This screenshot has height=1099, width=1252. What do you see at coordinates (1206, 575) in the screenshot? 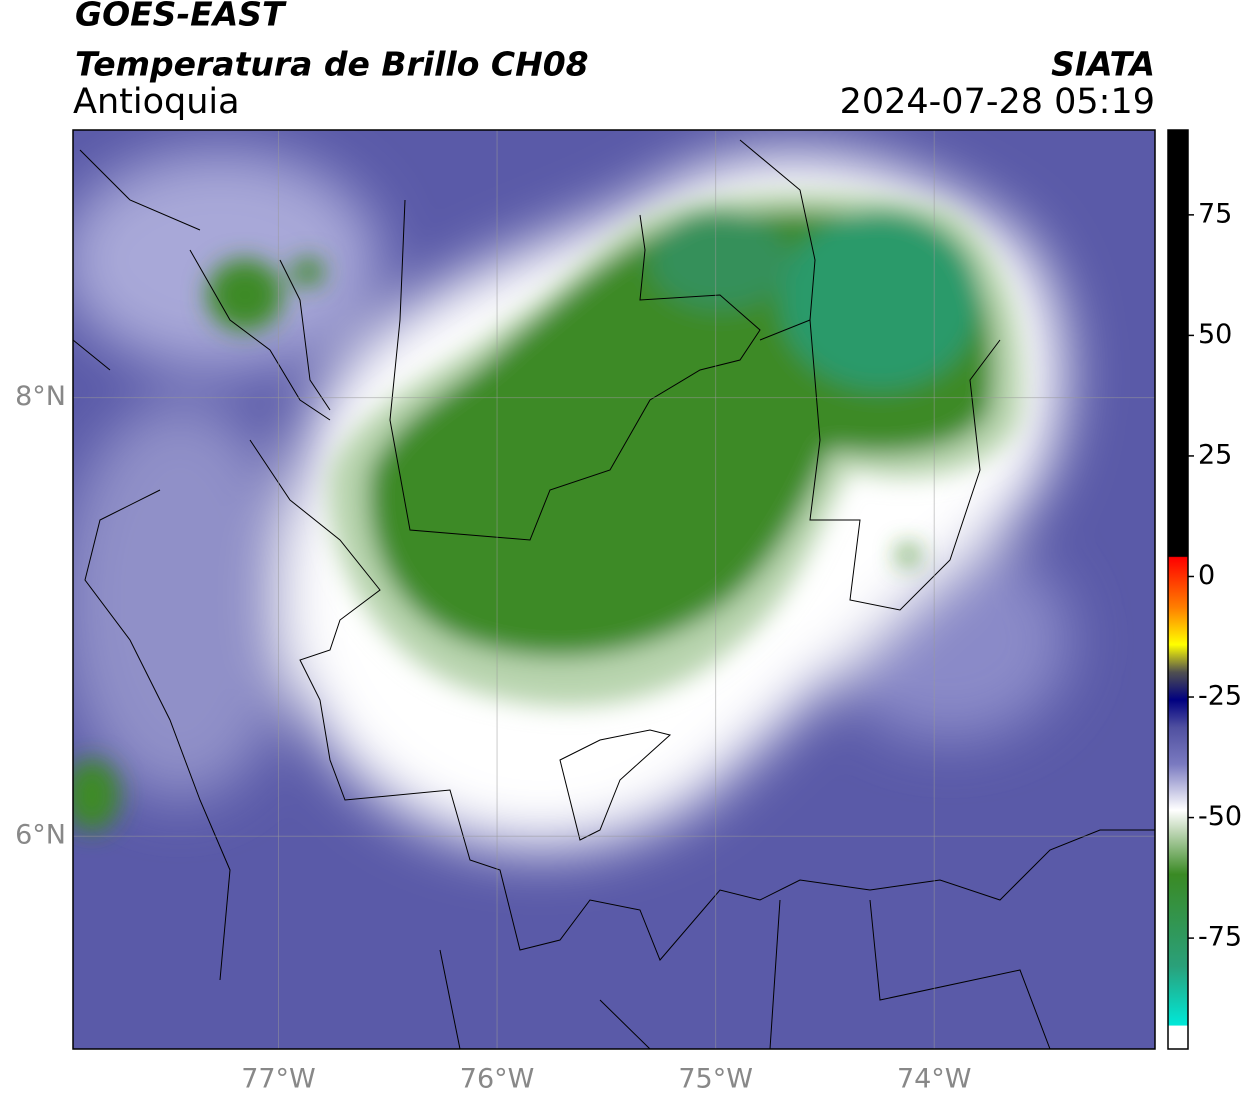
I see `colorbar-tick-label: 0` at bounding box center [1206, 575].